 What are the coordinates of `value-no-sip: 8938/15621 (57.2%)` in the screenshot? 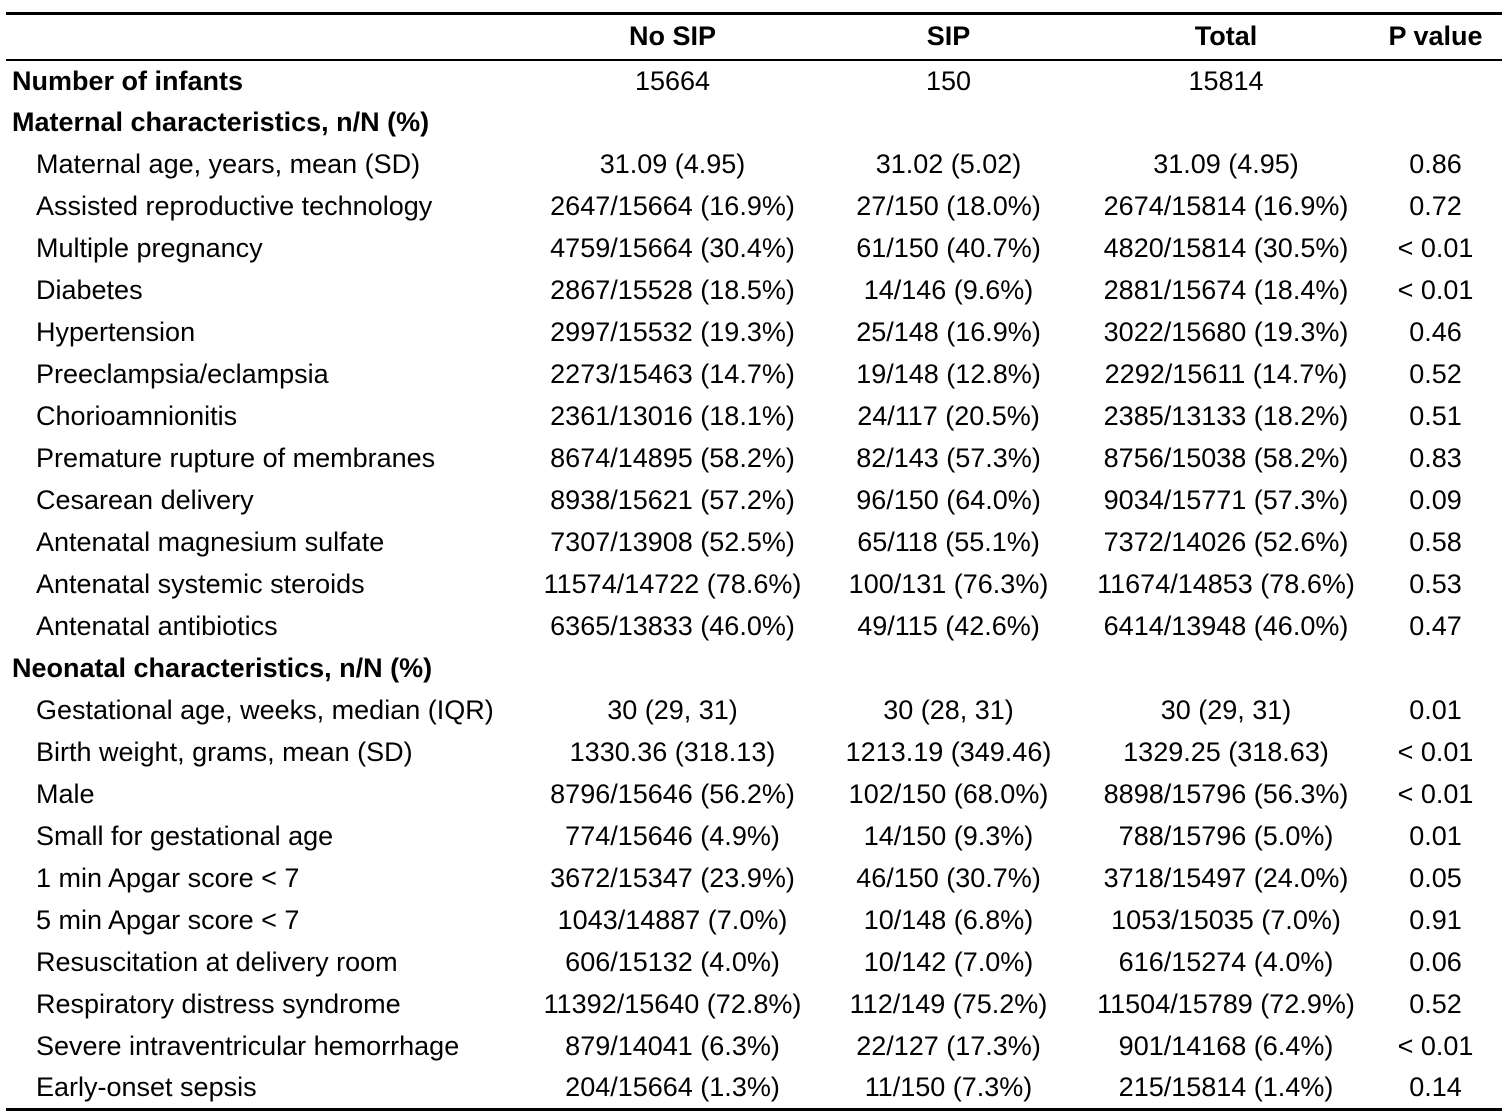 It's located at (672, 500).